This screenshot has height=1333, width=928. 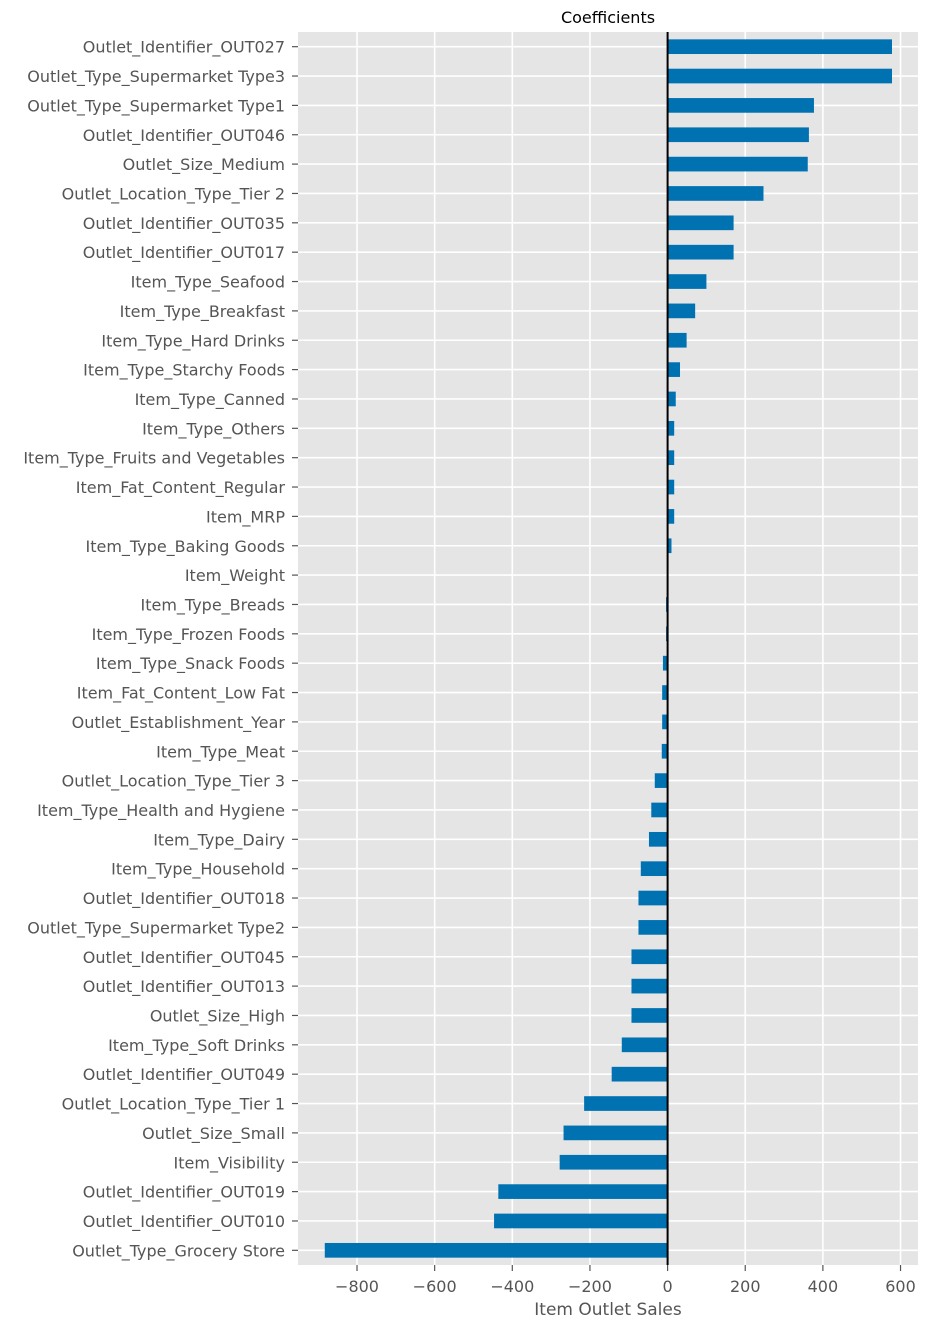 I want to click on category-label: Outlet_Type_Supermarket Type3, so click(x=156, y=77).